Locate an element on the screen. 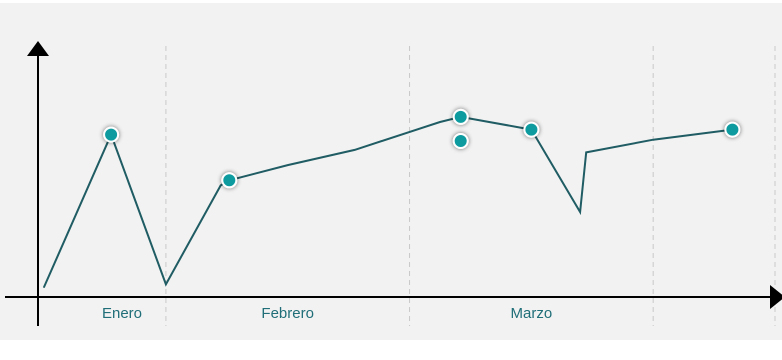  y-axis-arrow is located at coordinates (38, 48).